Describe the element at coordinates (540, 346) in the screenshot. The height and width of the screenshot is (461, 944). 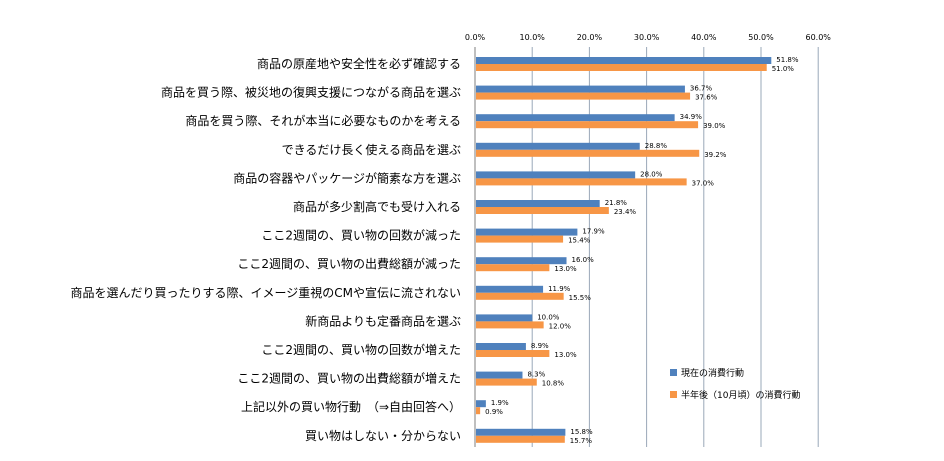
I see `data-label-current: 8.9%` at that location.